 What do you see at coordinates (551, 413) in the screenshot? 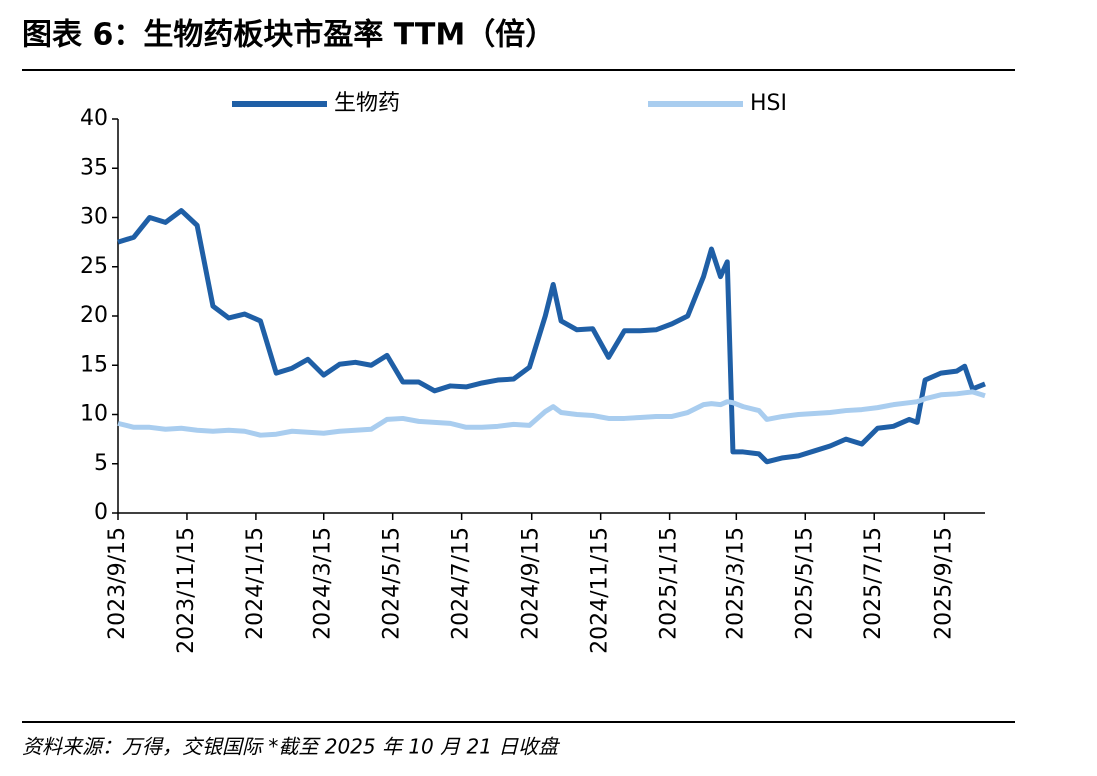
I see `series-line` at bounding box center [551, 413].